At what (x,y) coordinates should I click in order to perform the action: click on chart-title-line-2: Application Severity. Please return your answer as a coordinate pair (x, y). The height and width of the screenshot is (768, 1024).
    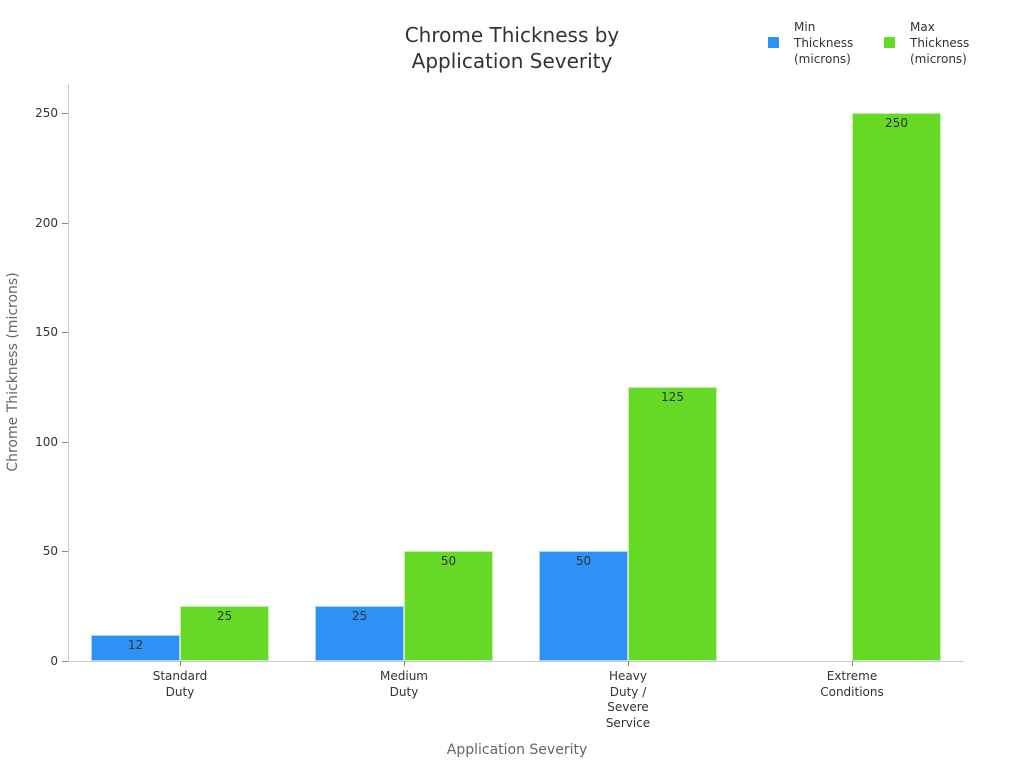
    Looking at the image, I should click on (512, 61).